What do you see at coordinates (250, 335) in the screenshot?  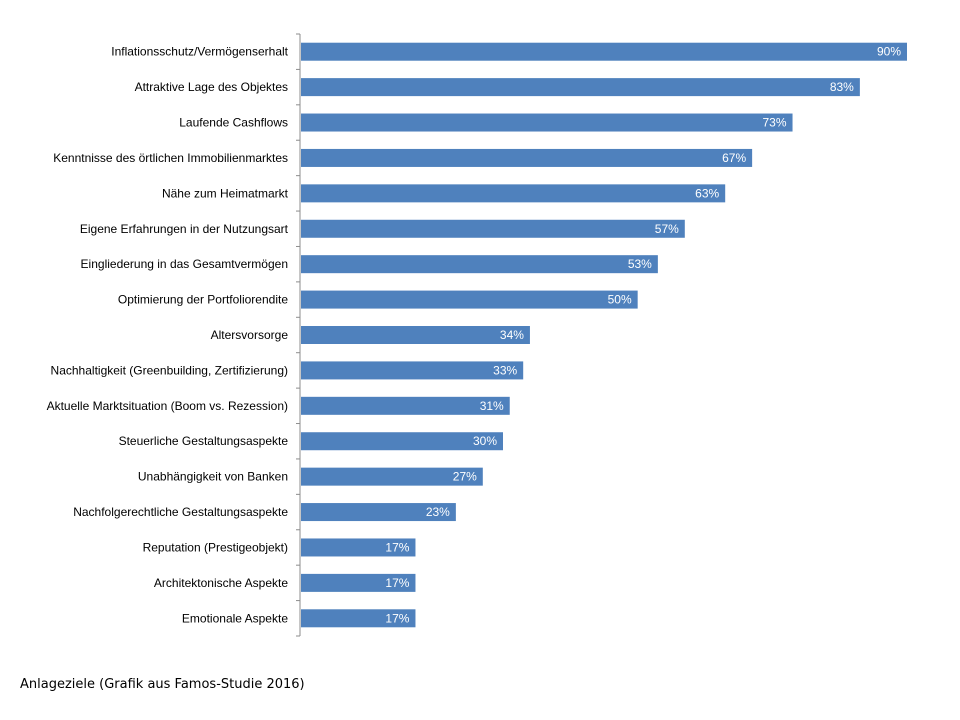 I see `category-label: Altersvorsorge` at bounding box center [250, 335].